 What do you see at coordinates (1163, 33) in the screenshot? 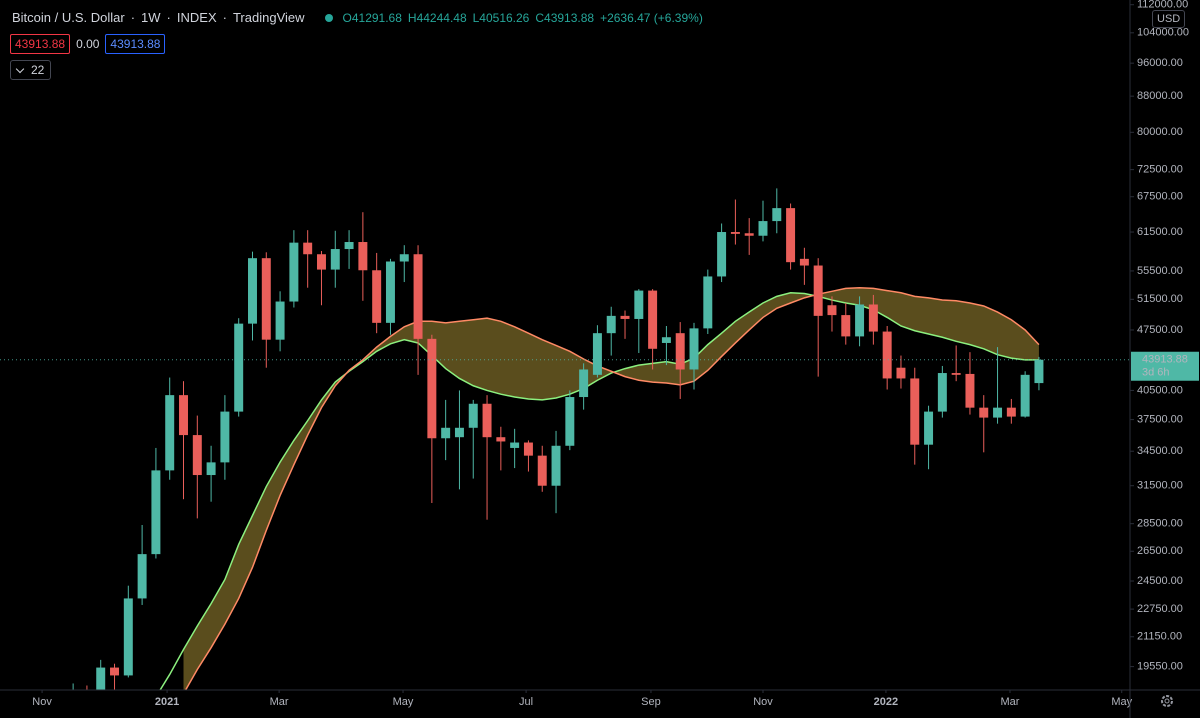
I see `y-tick-label: 104000.00` at bounding box center [1163, 33].